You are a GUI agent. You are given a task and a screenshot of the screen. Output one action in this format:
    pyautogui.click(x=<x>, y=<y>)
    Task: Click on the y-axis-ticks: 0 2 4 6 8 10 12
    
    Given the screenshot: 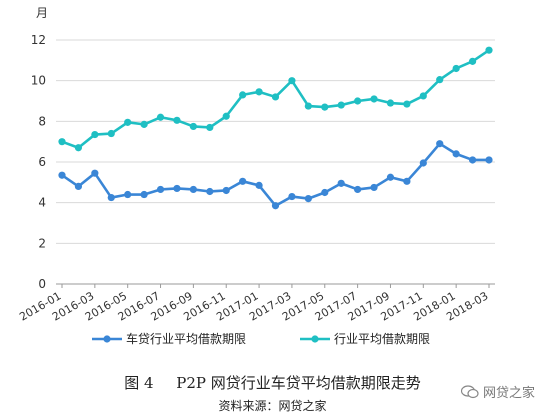 What is the action you would take?
    pyautogui.click(x=38, y=162)
    